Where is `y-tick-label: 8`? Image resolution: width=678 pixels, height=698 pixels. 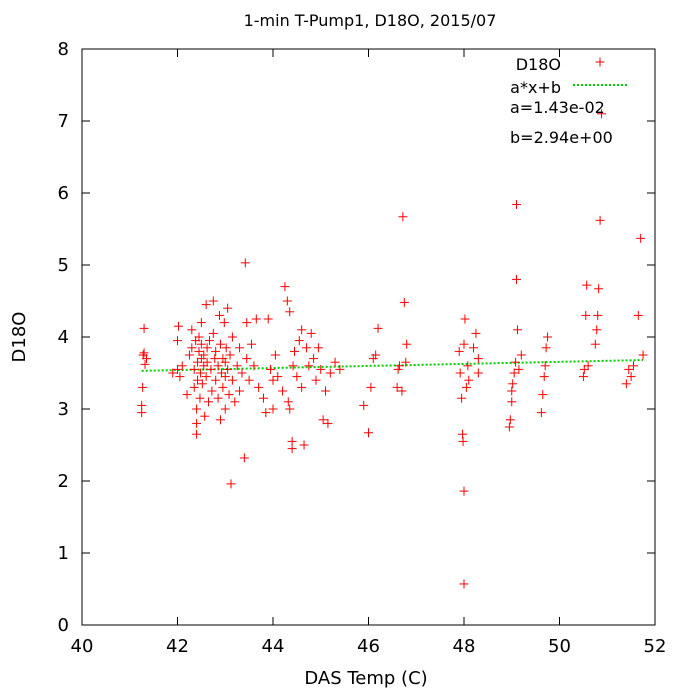 y-tick-label: 8 is located at coordinates (63, 49).